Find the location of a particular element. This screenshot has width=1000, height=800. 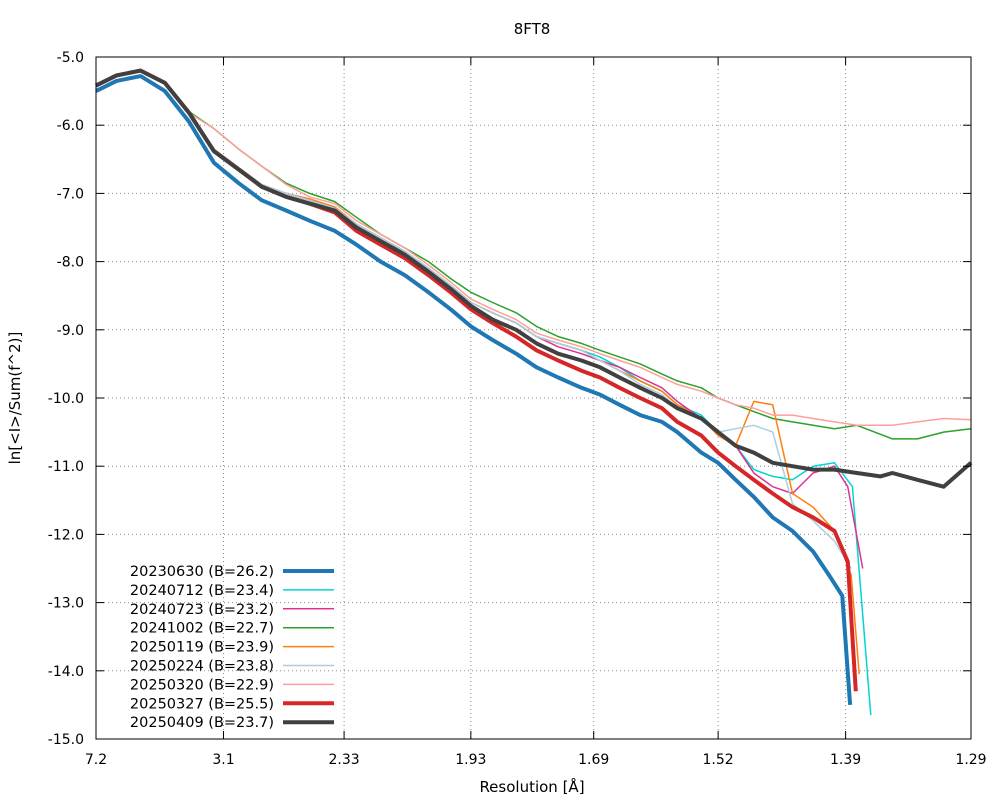

legend-label: 20250409 (B=23.7) is located at coordinates (202, 723).